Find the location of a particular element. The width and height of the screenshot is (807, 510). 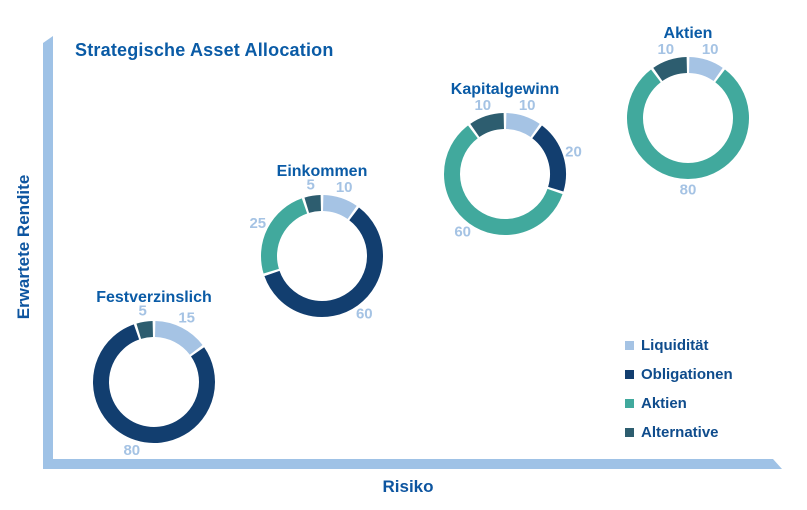

legend-label: Obligationen is located at coordinates (687, 374).